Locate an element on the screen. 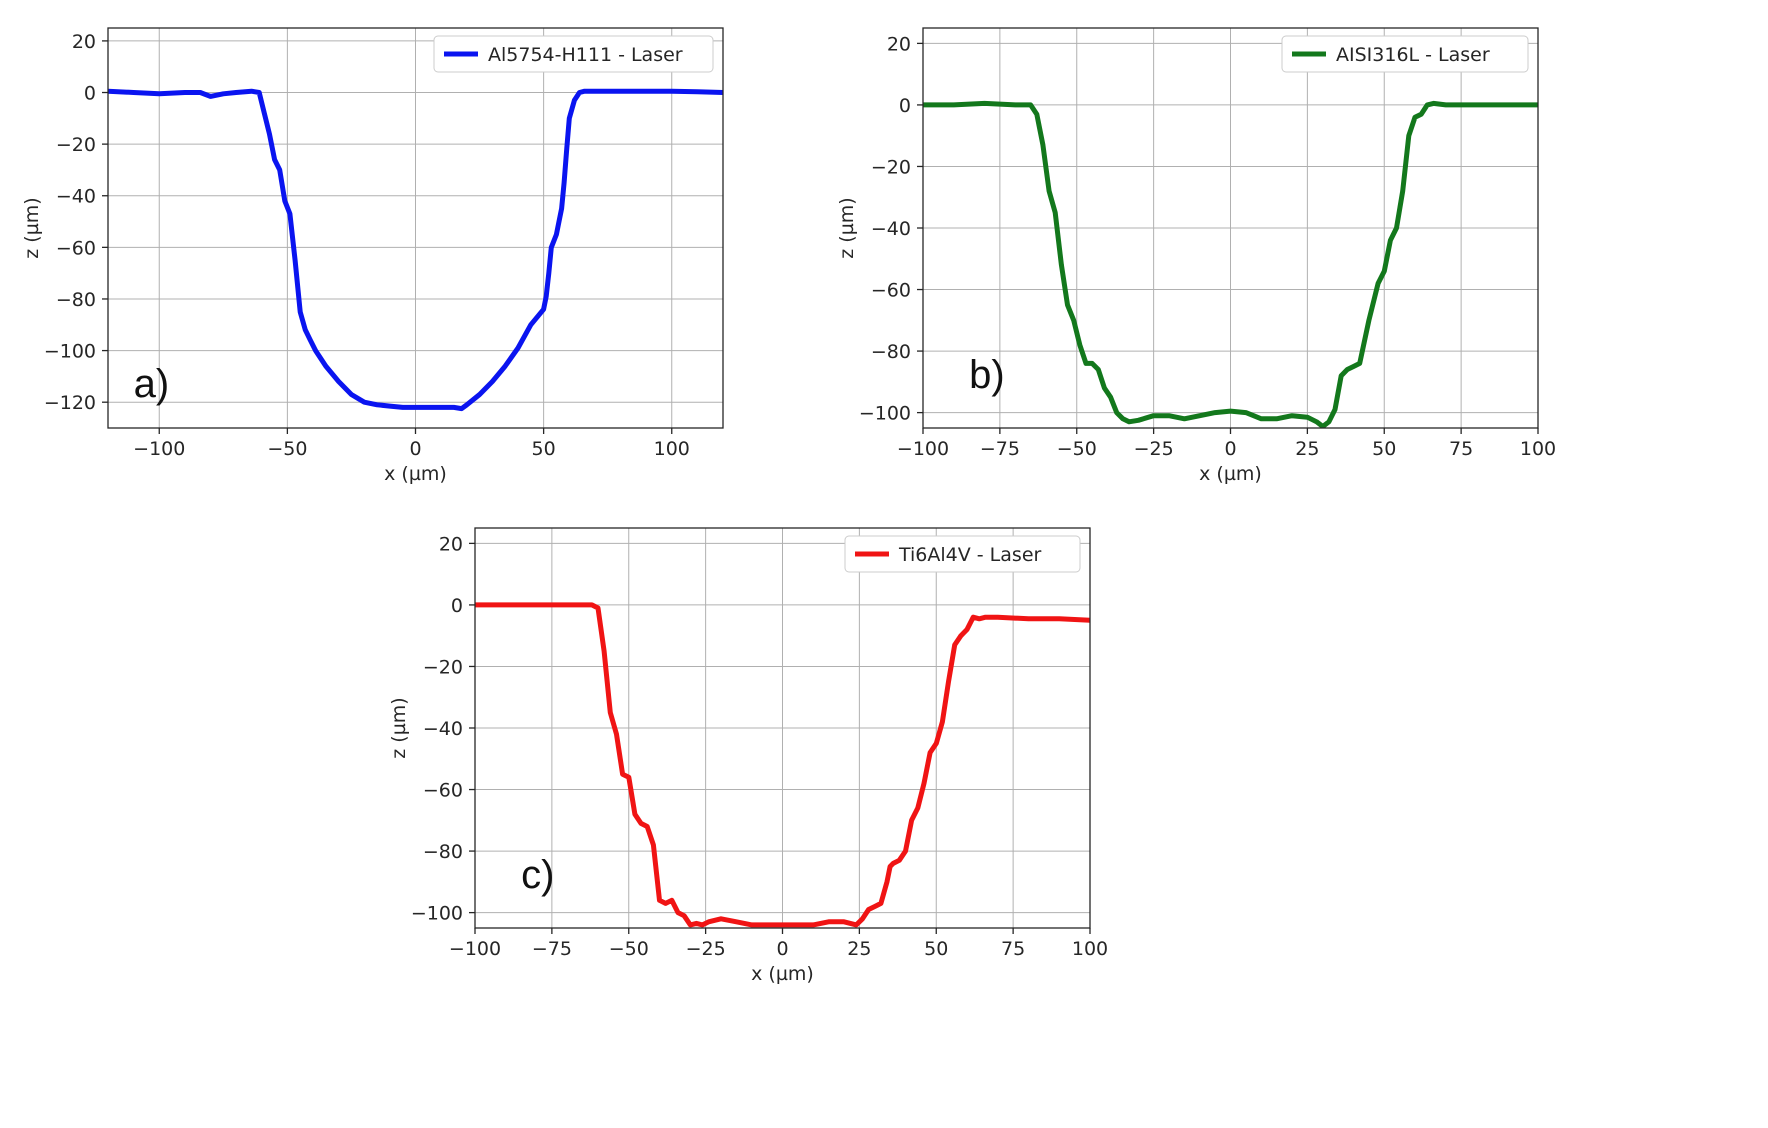  legend-label: Al5754-H111 - Laser is located at coordinates (585, 55).